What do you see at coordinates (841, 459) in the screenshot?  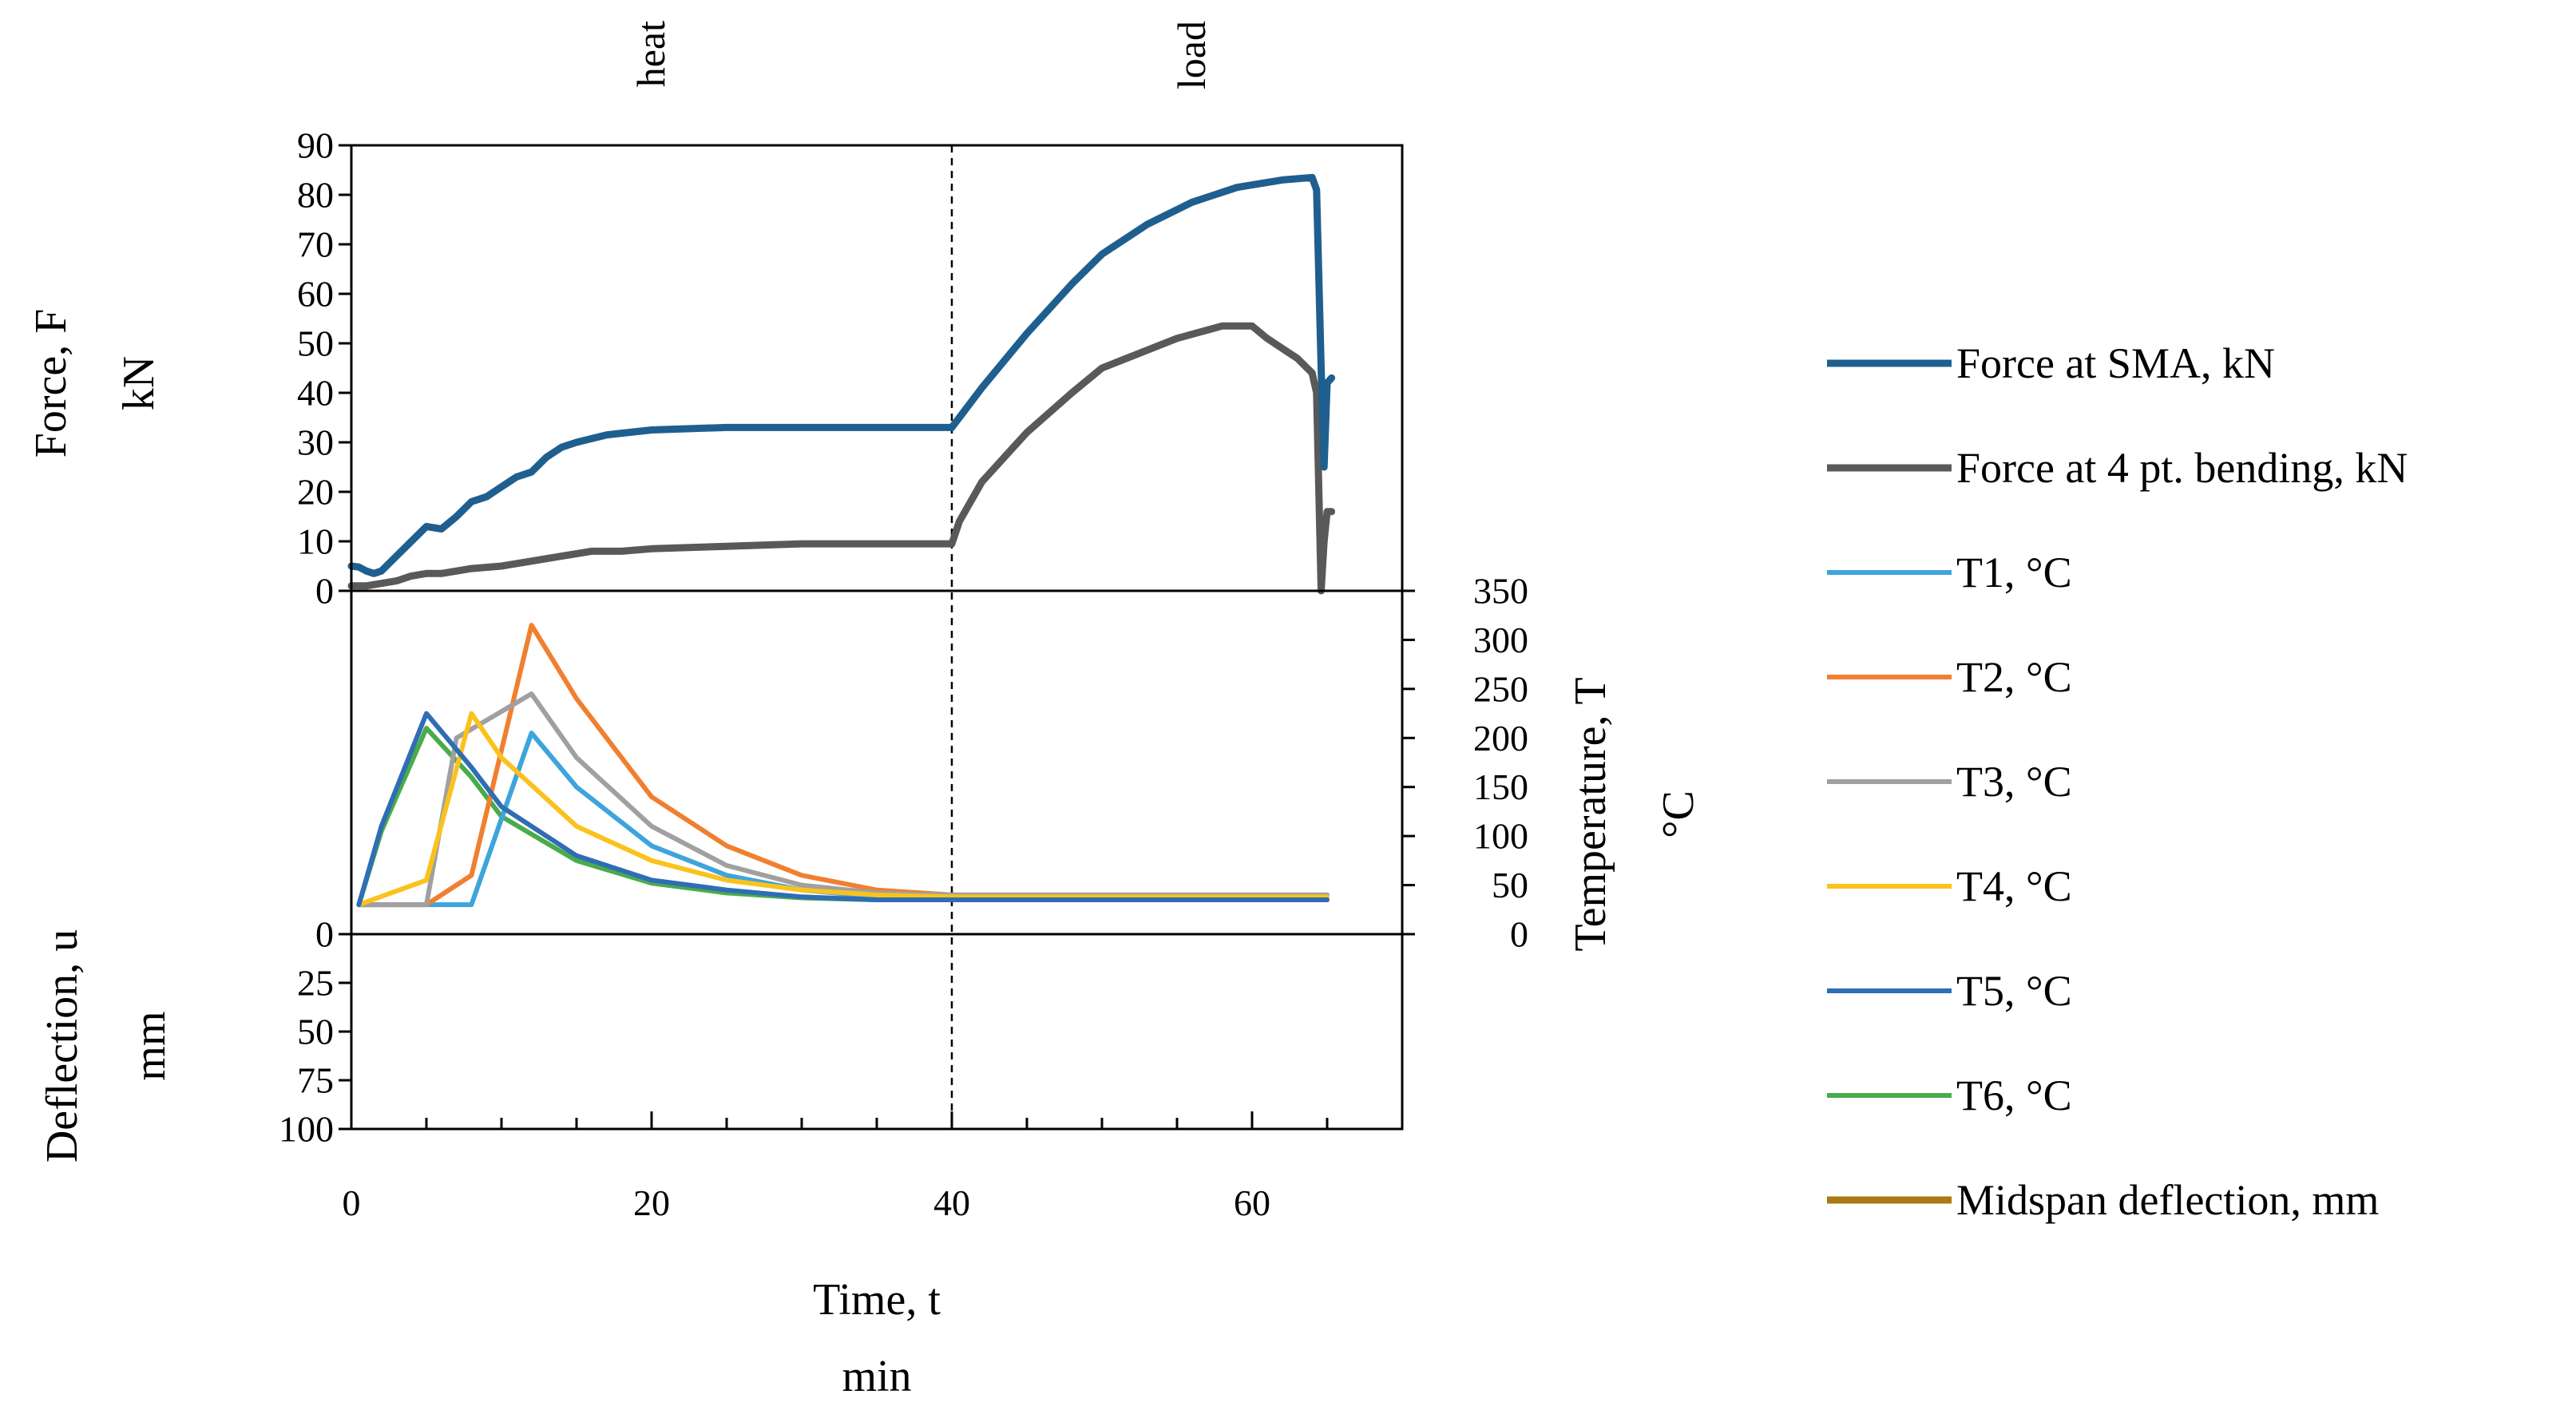 I see `series-line-force-at-4-pt-bending-kn` at bounding box center [841, 459].